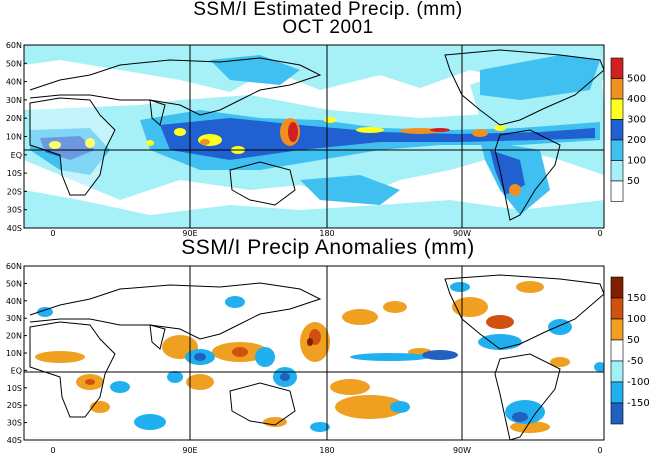 This screenshot has width=656, height=457. I want to click on anomaly-lon-axis: 0 90E 180 90W 0, so click(326, 450).